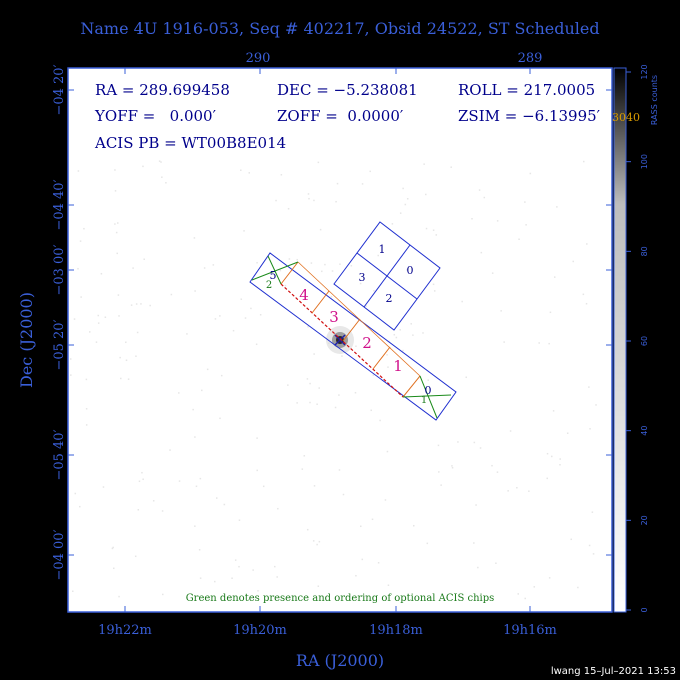  I want to click on roll-value: ROLL = 217.0005, so click(526, 90).